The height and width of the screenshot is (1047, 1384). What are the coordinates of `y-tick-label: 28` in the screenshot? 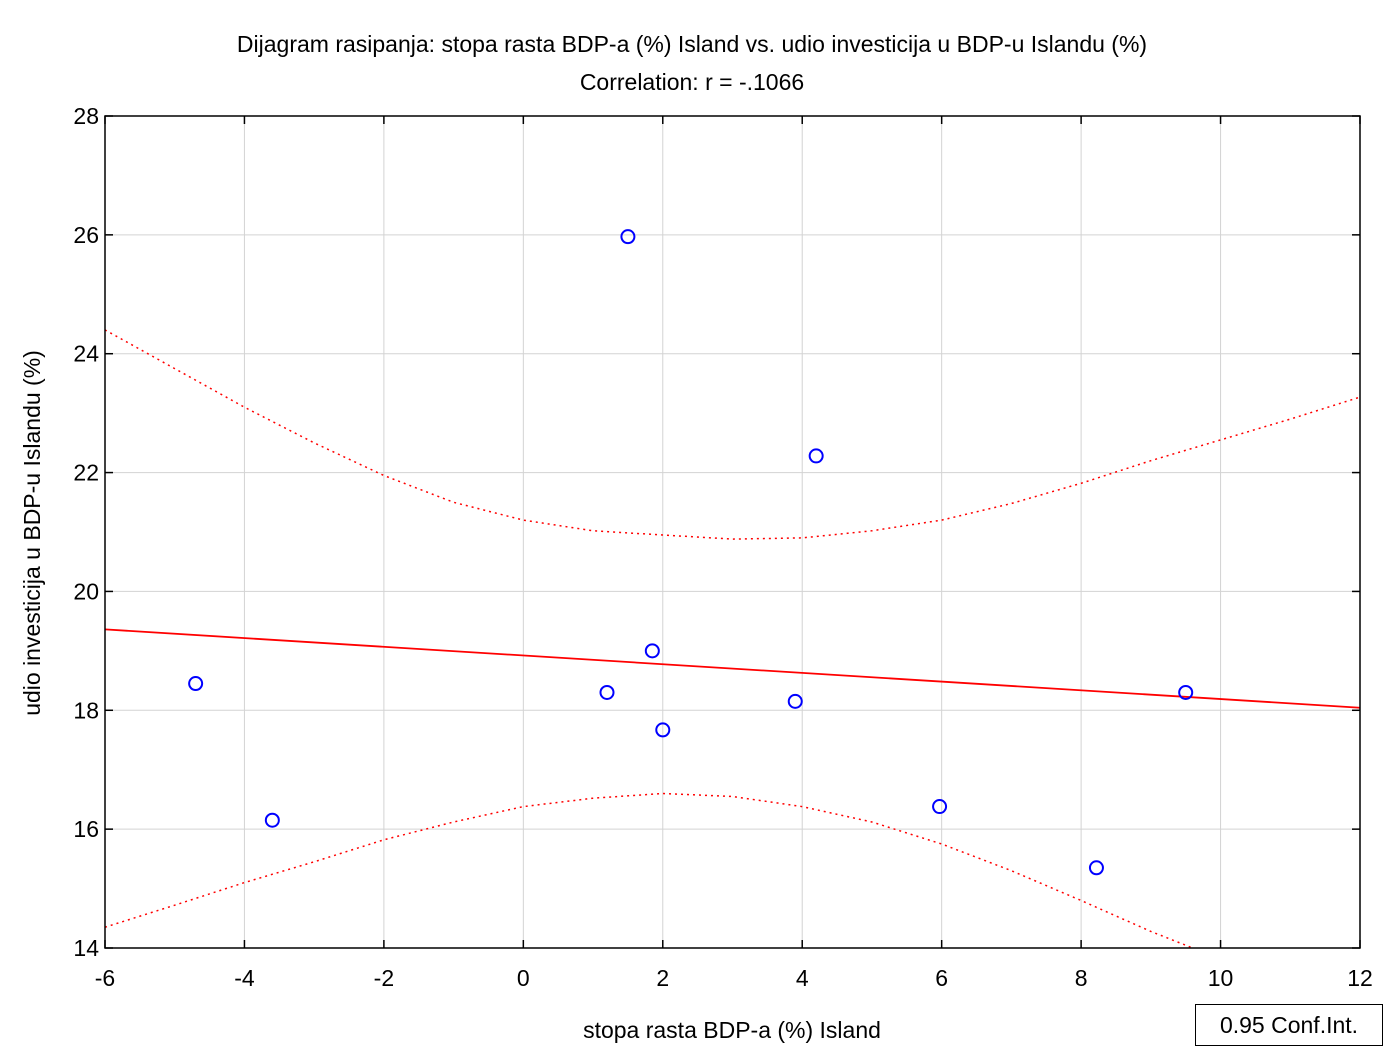 It's located at (86, 116).